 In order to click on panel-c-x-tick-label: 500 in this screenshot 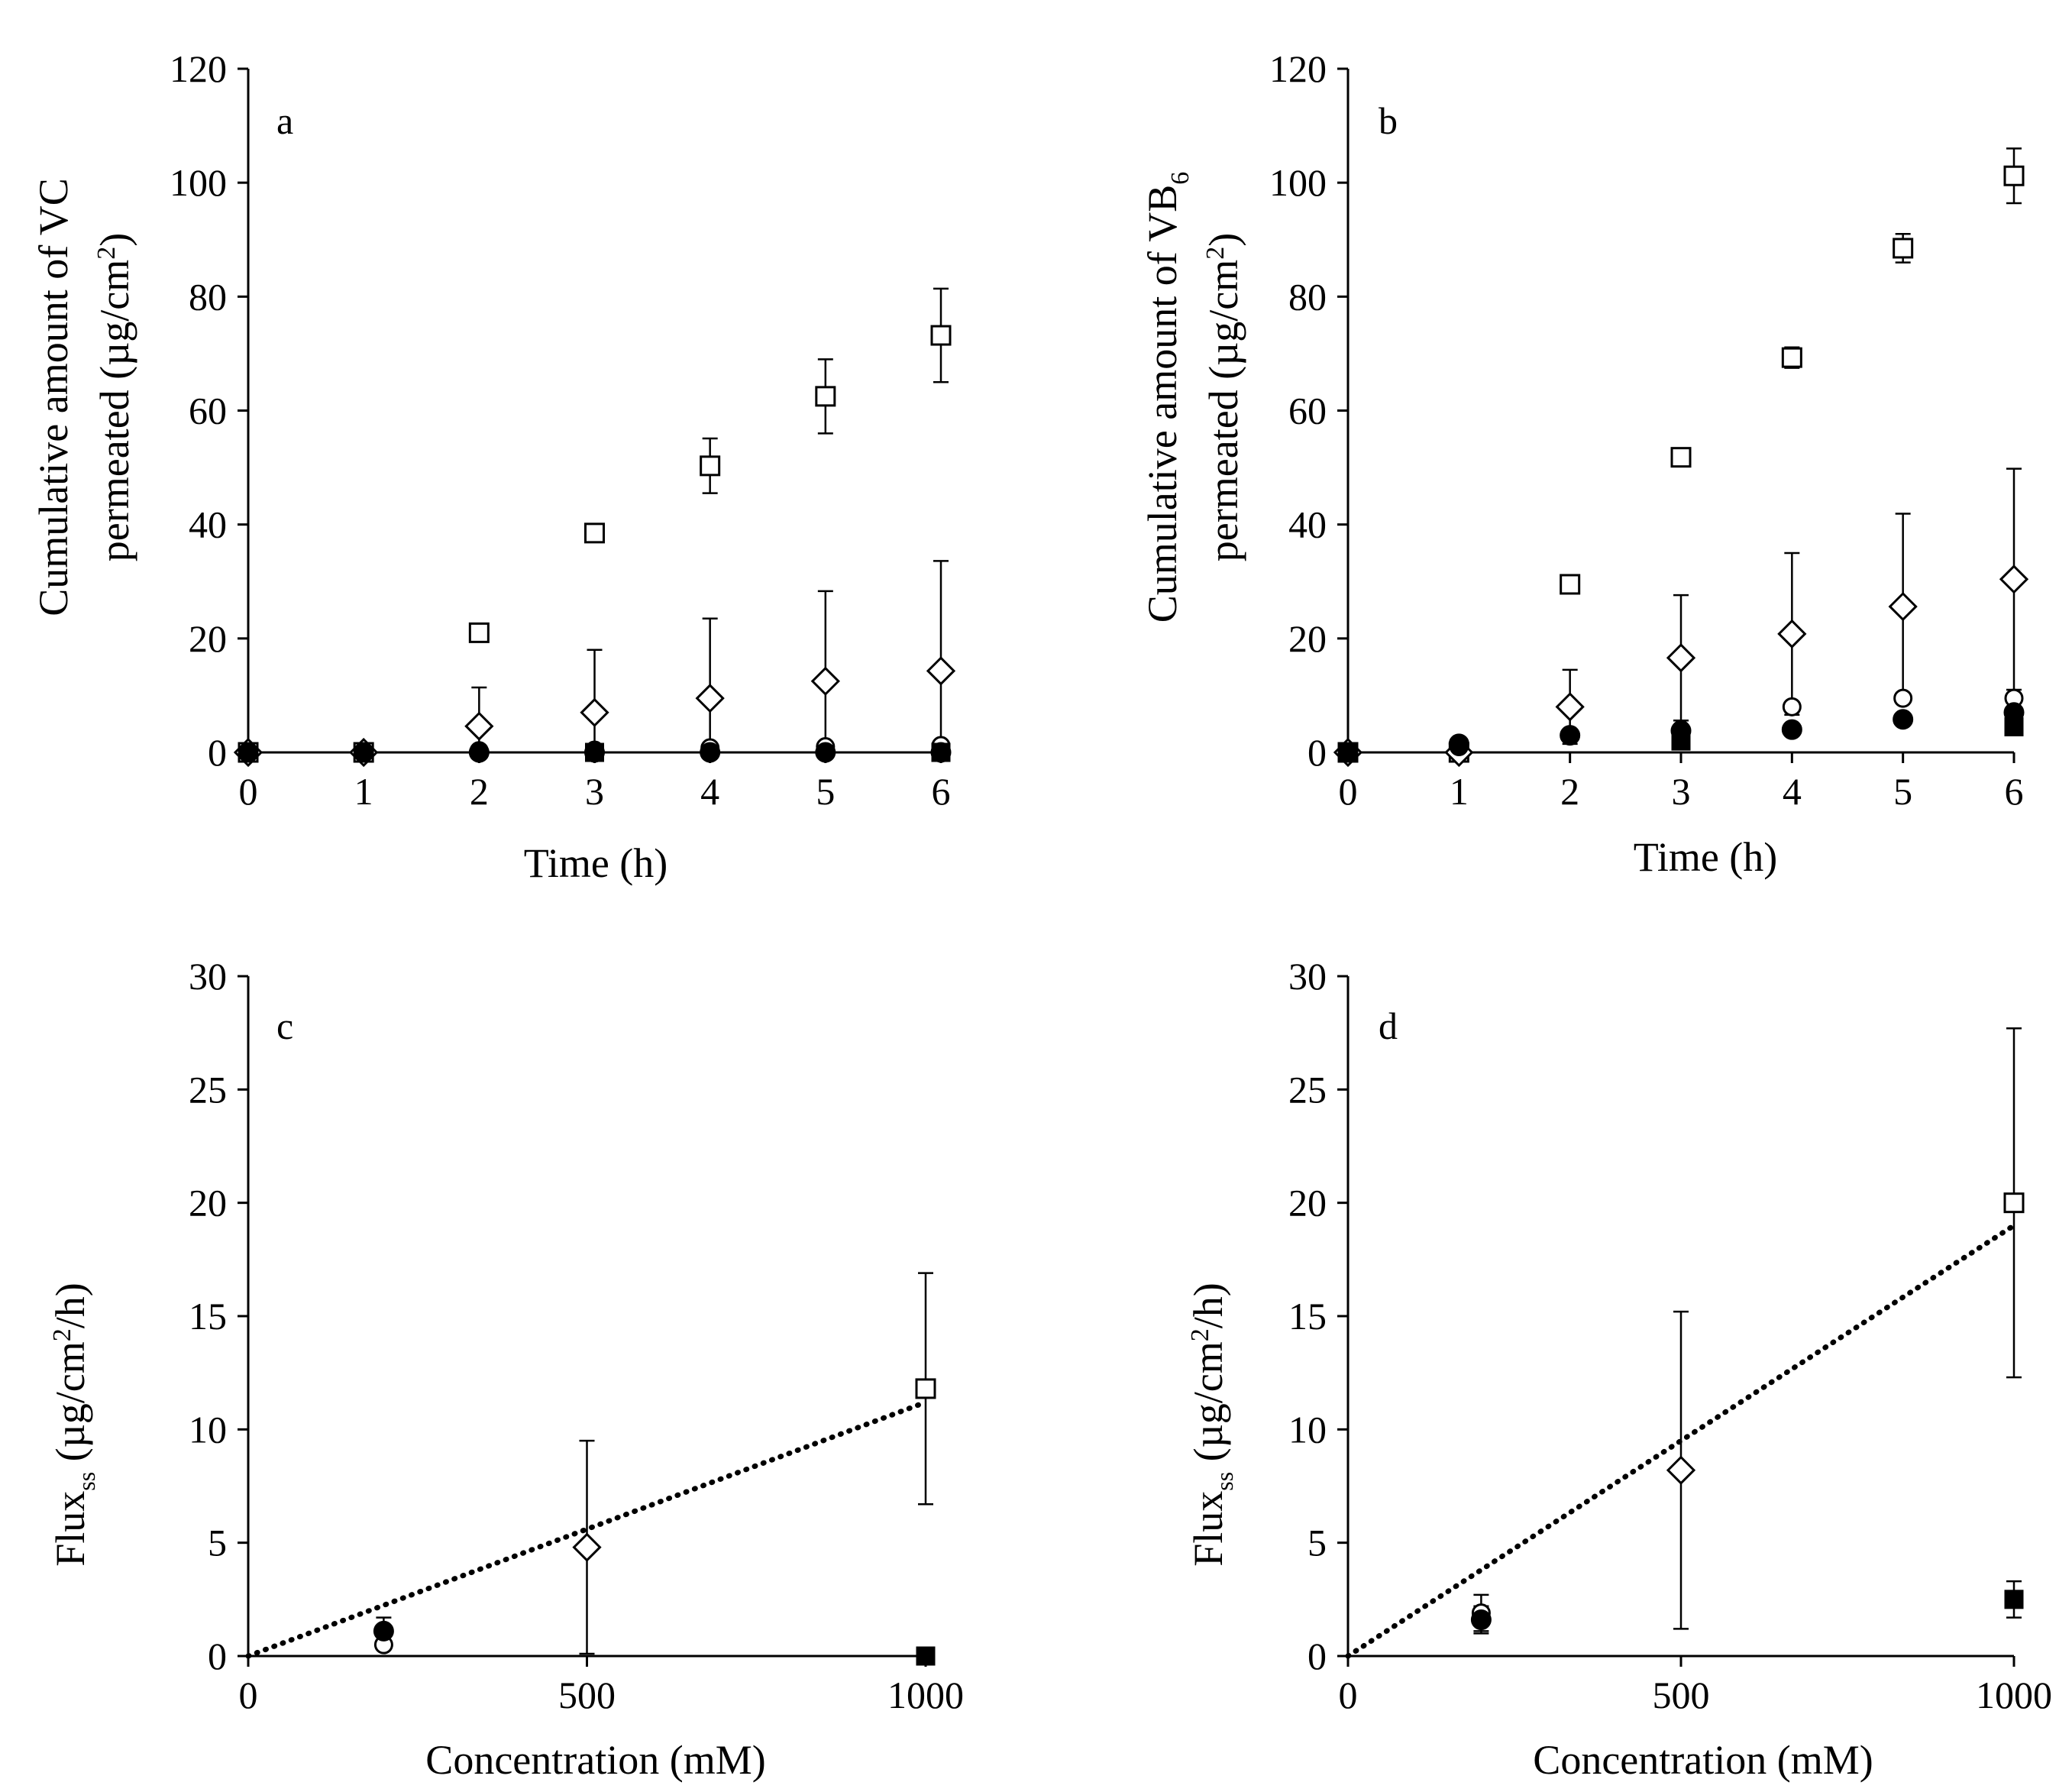, I will do `click(587, 1695)`.